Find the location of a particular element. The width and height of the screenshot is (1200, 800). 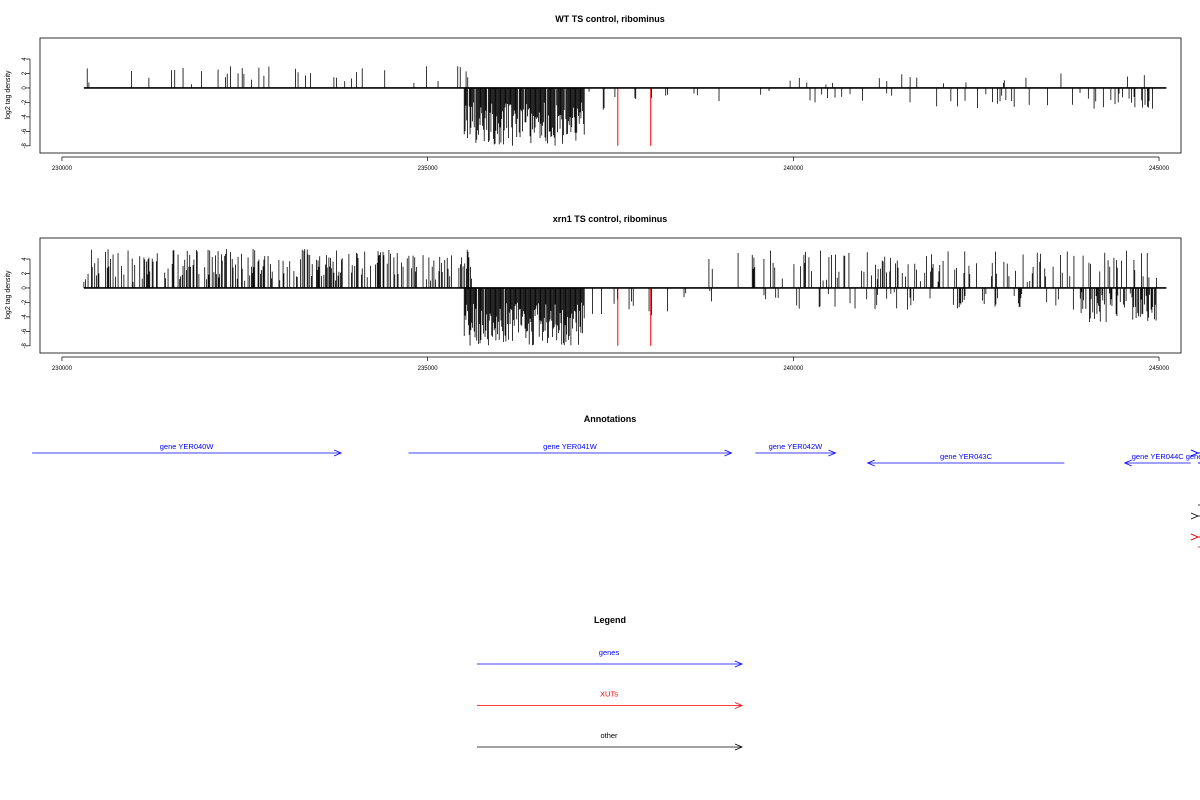

annotation-label: gene YER040W is located at coordinates (187, 446).